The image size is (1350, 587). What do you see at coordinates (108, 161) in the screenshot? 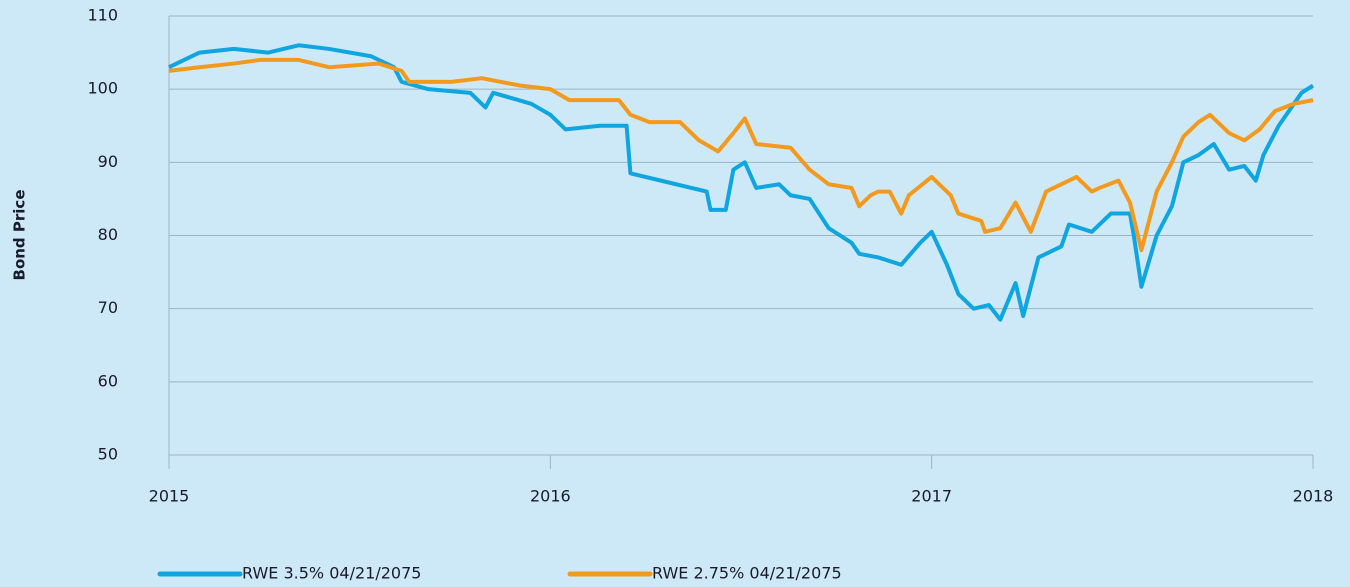
I see `y-tick-label: 90` at bounding box center [108, 161].